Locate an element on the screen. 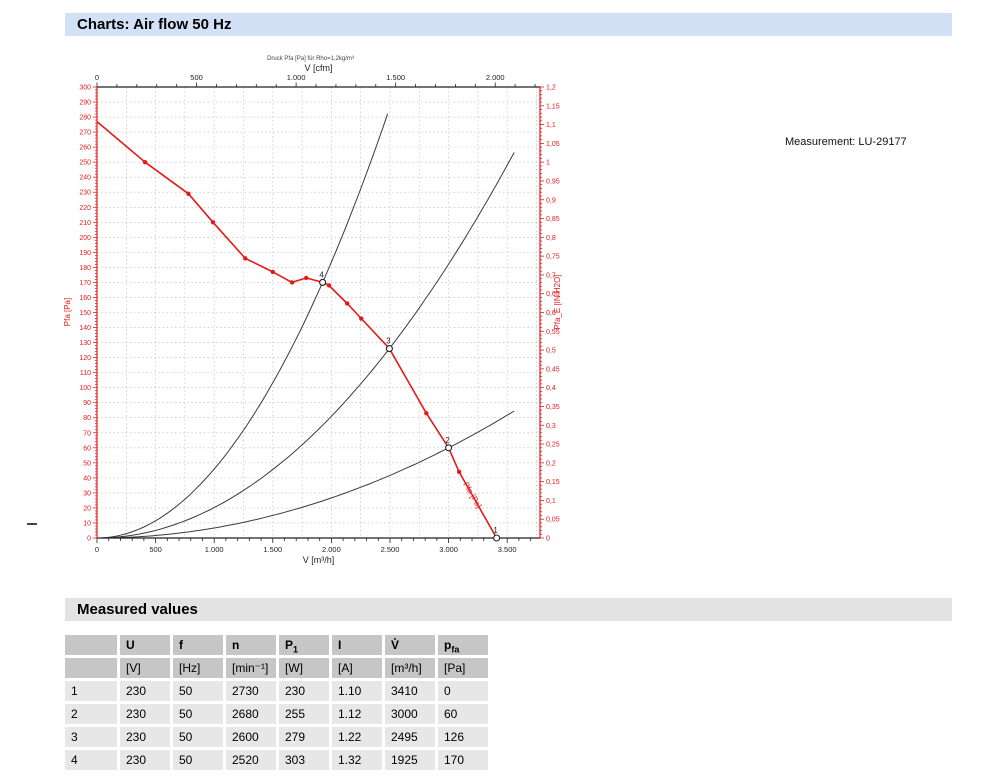 Image resolution: width=1000 pixels, height=781 pixels. table-header-cell: I is located at coordinates (357, 645).